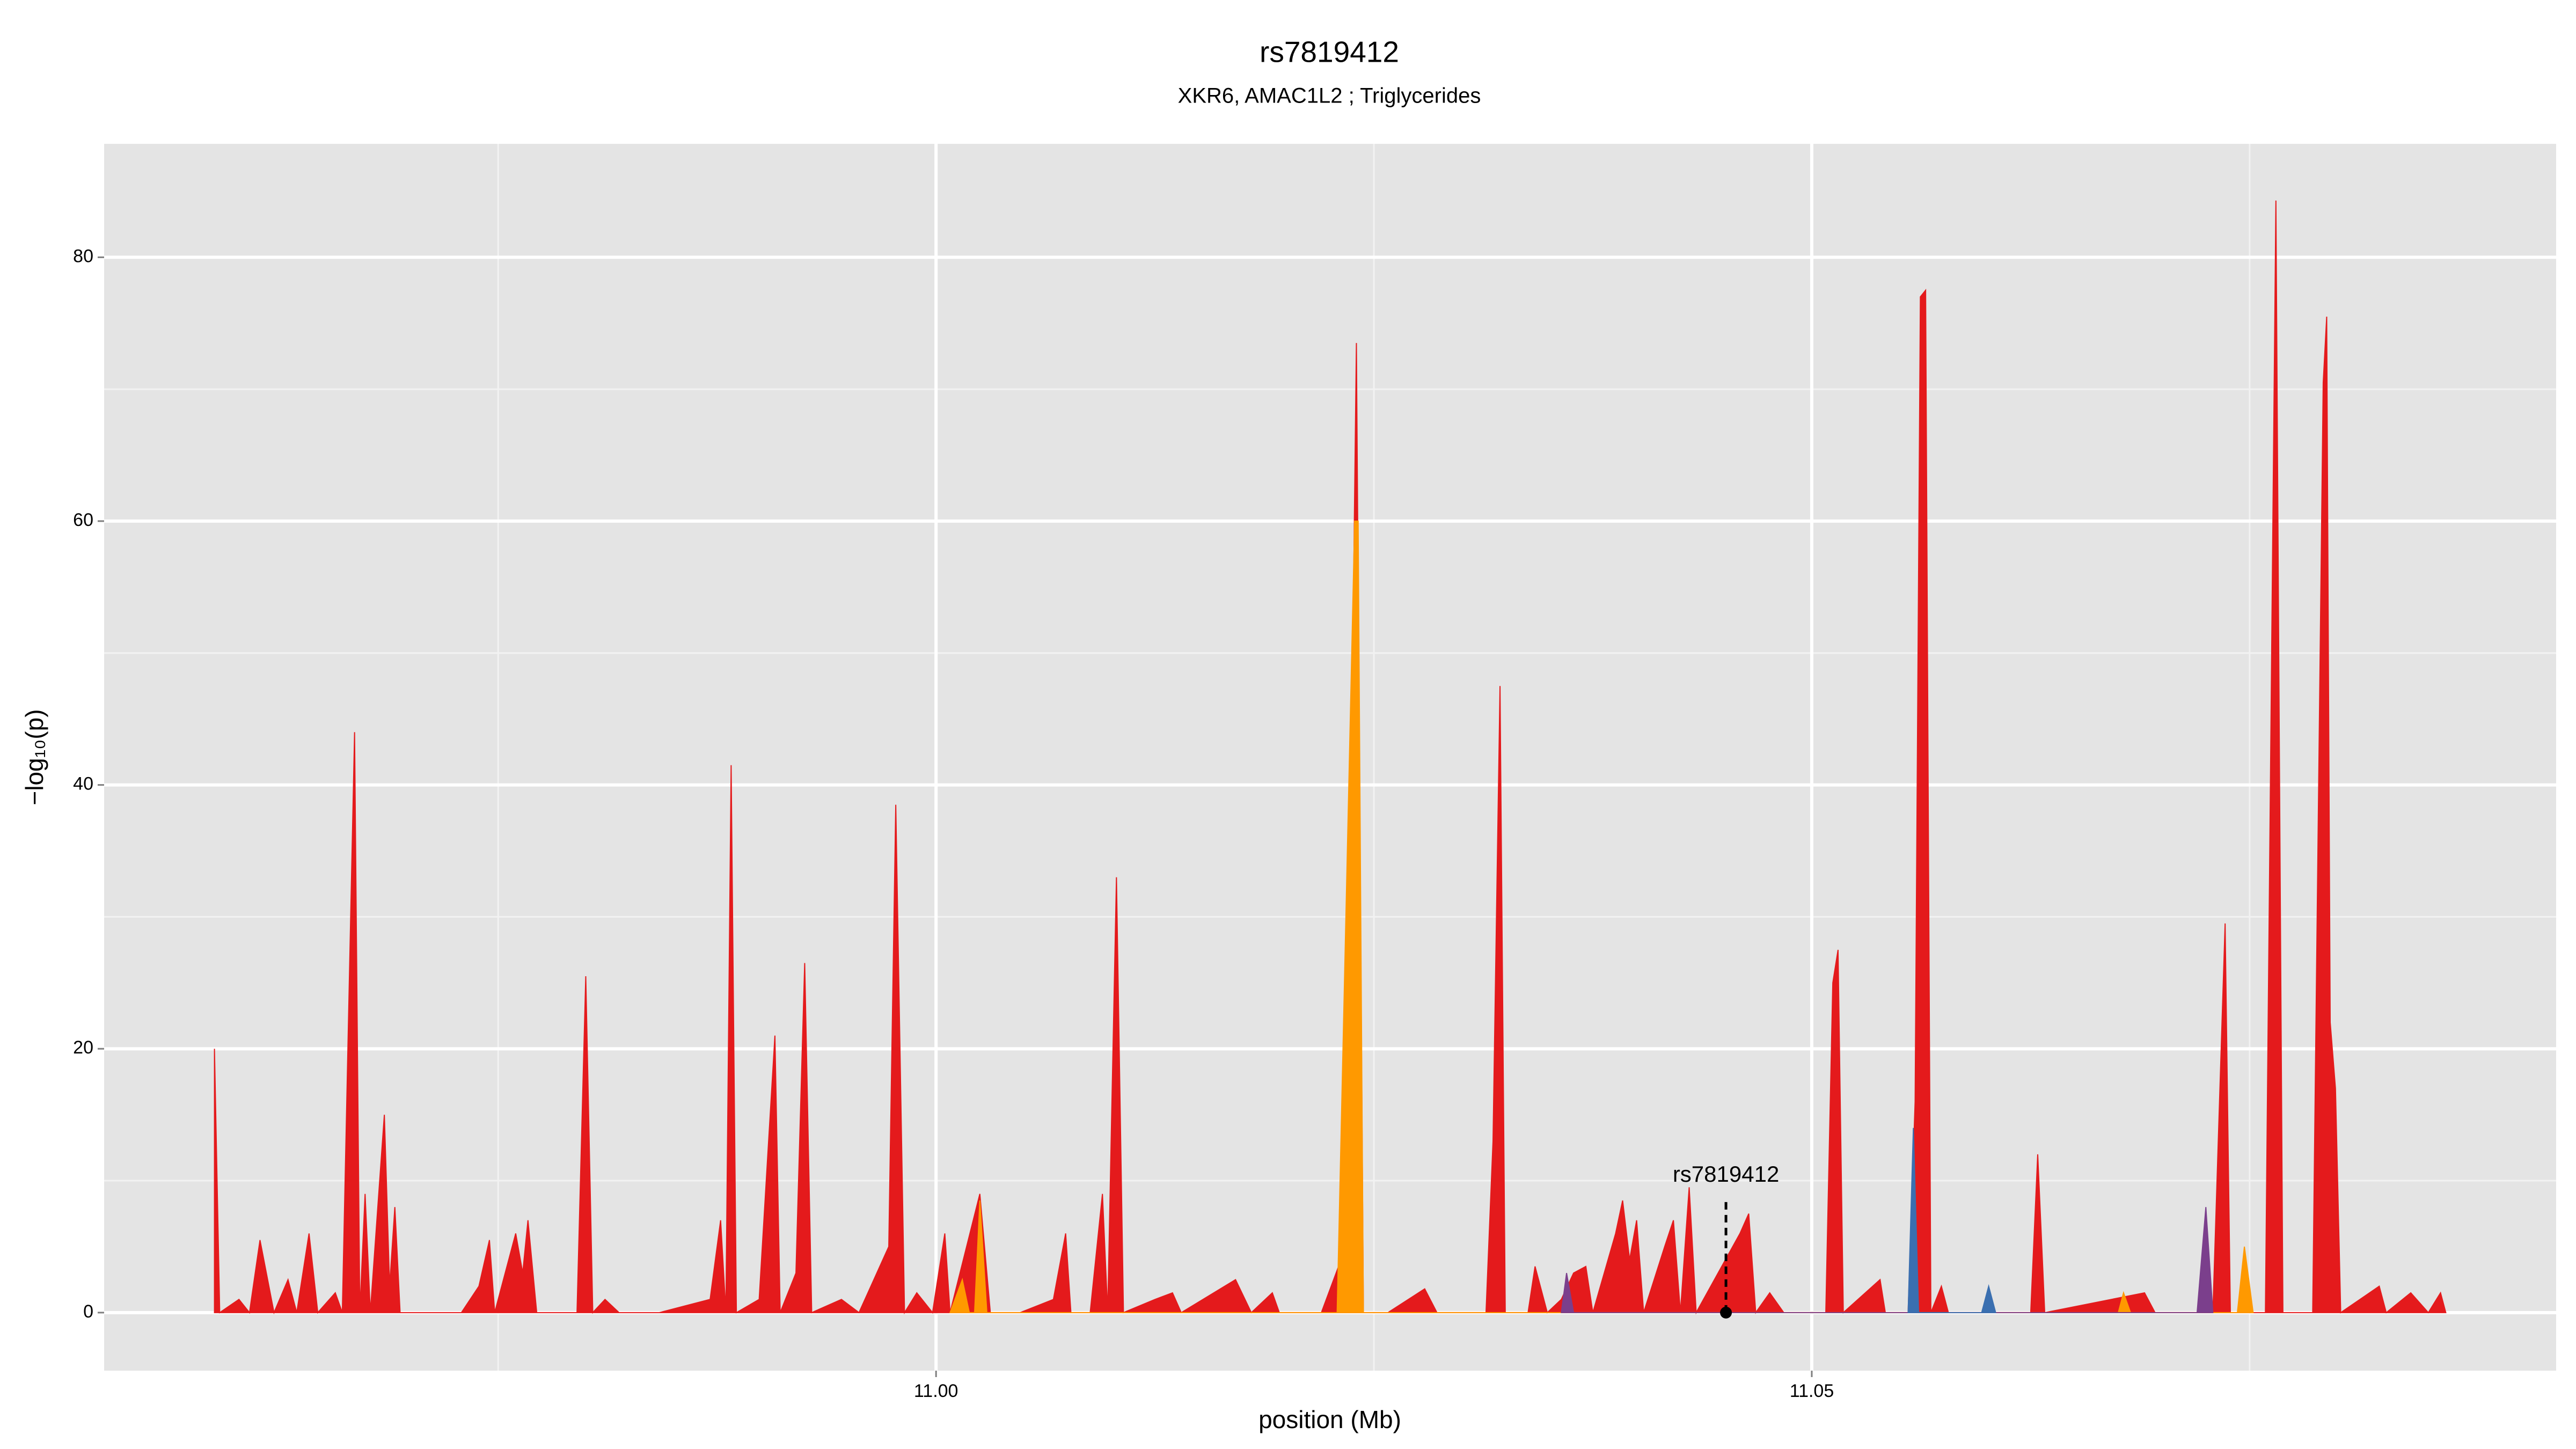 This screenshot has width=2576, height=1449. What do you see at coordinates (83, 1047) in the screenshot?
I see `y-tick-label: 20` at bounding box center [83, 1047].